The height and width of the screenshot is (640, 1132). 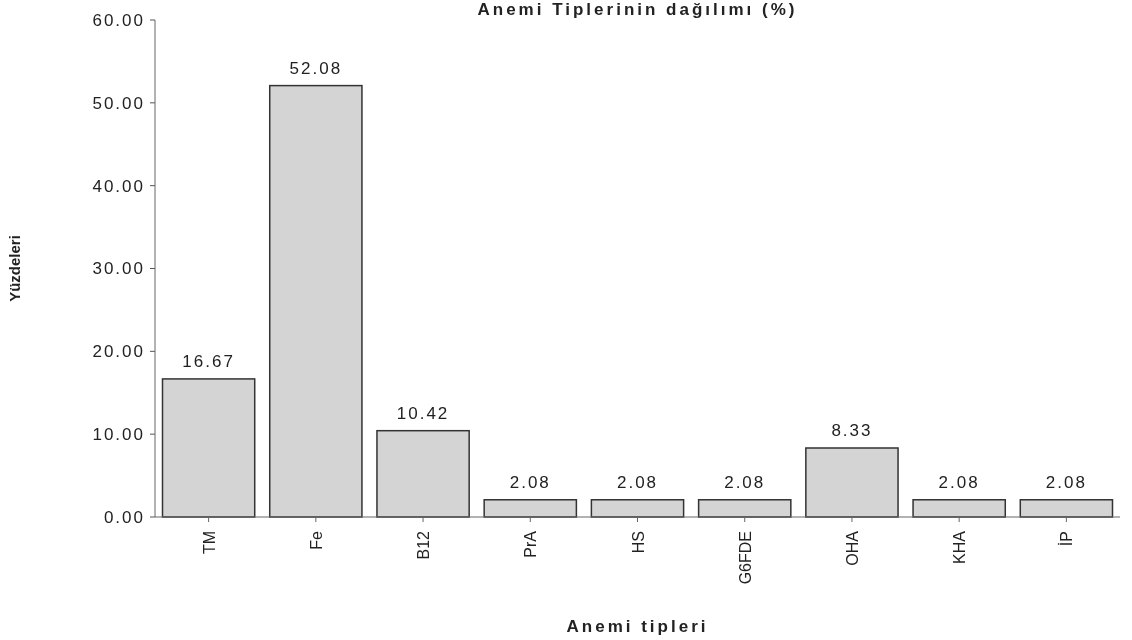 I want to click on y-tick-label: 10.00, so click(x=118, y=435).